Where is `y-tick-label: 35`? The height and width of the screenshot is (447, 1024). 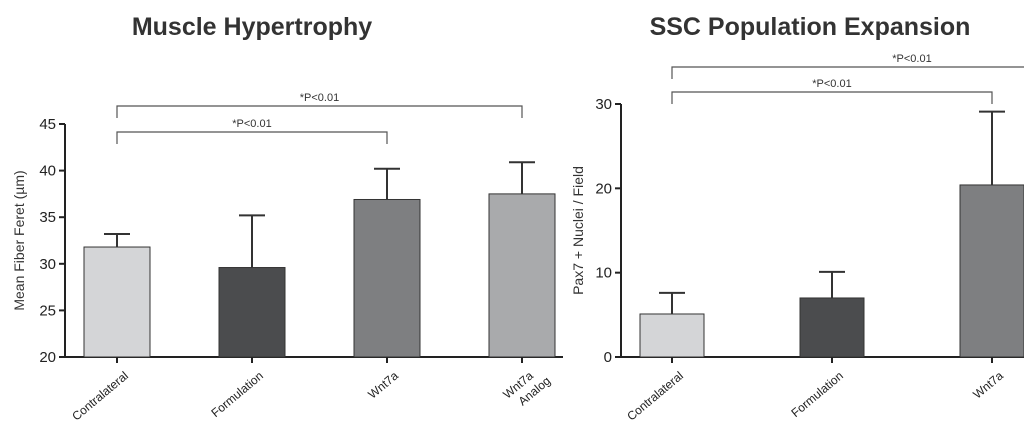
y-tick-label: 35 is located at coordinates (47, 217).